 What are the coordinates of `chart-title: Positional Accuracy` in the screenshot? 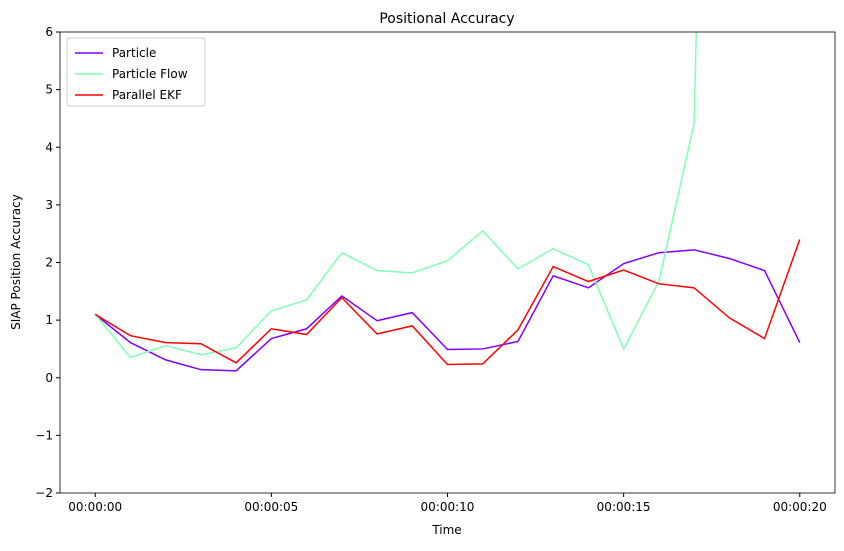 It's located at (446, 19).